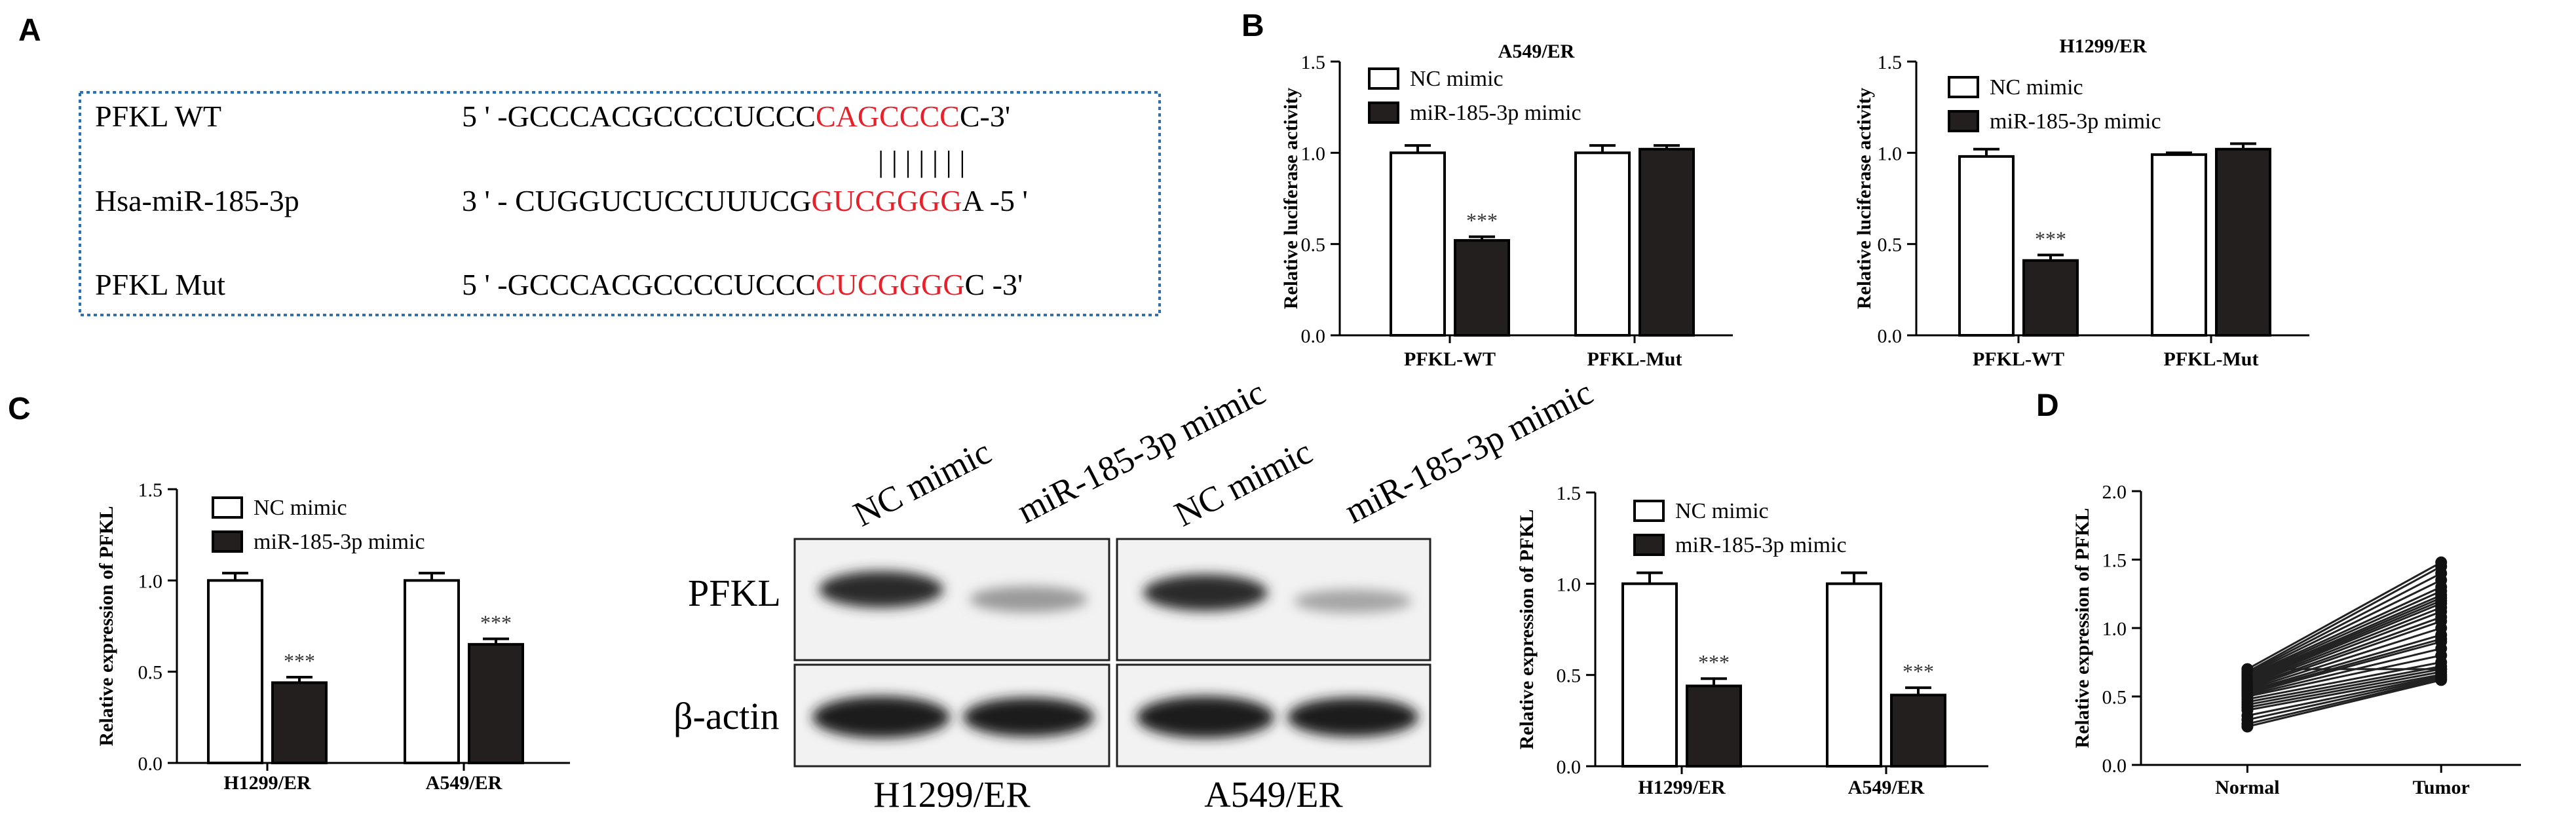 This screenshot has width=2576, height=816. What do you see at coordinates (995, 200) in the screenshot?
I see `seq-mirna-suffix: A -5 '` at bounding box center [995, 200].